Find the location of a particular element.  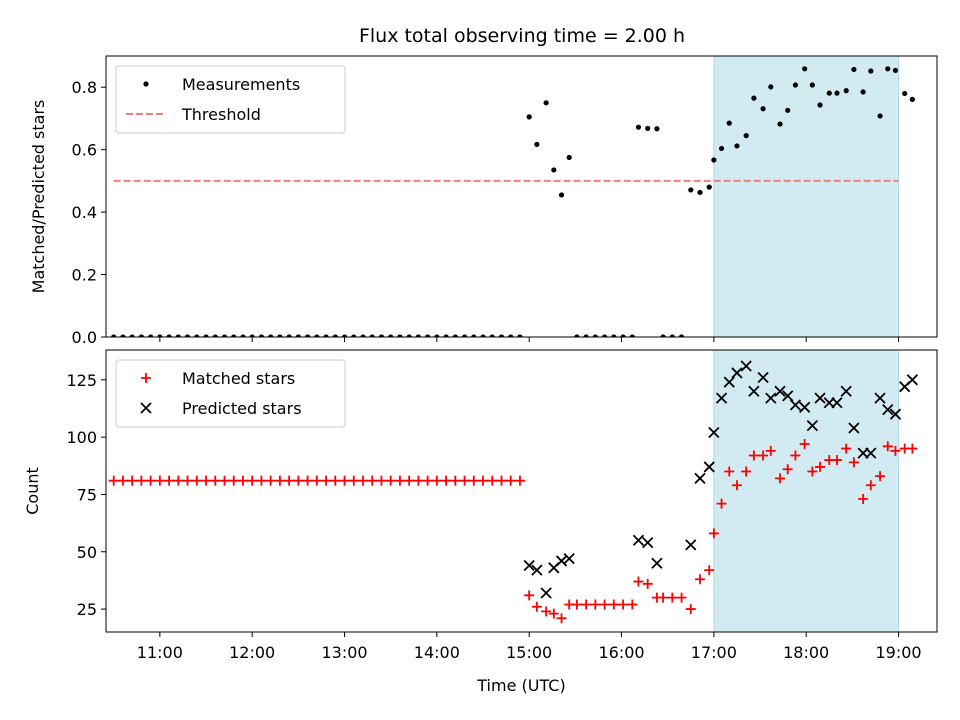

legend-box is located at coordinates (230, 99).